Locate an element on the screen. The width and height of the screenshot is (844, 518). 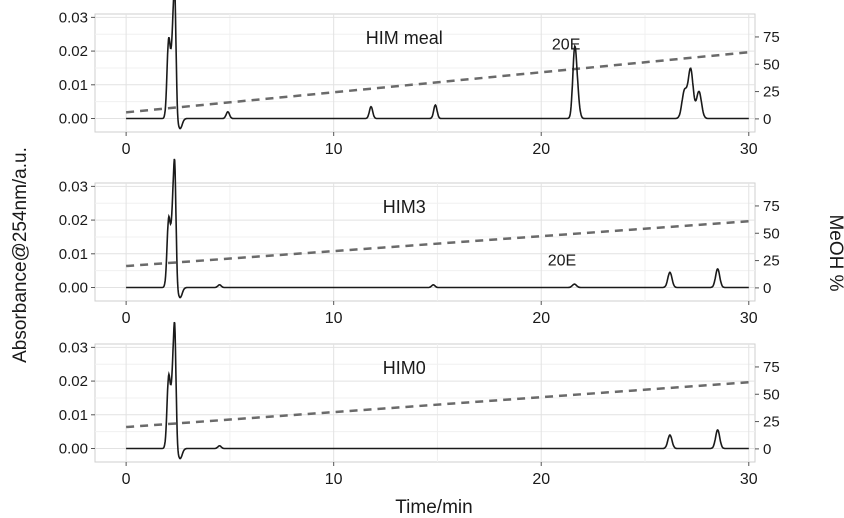
y-axis-label-left: Absorbance@254nm/a.u. is located at coordinates (20, 255).